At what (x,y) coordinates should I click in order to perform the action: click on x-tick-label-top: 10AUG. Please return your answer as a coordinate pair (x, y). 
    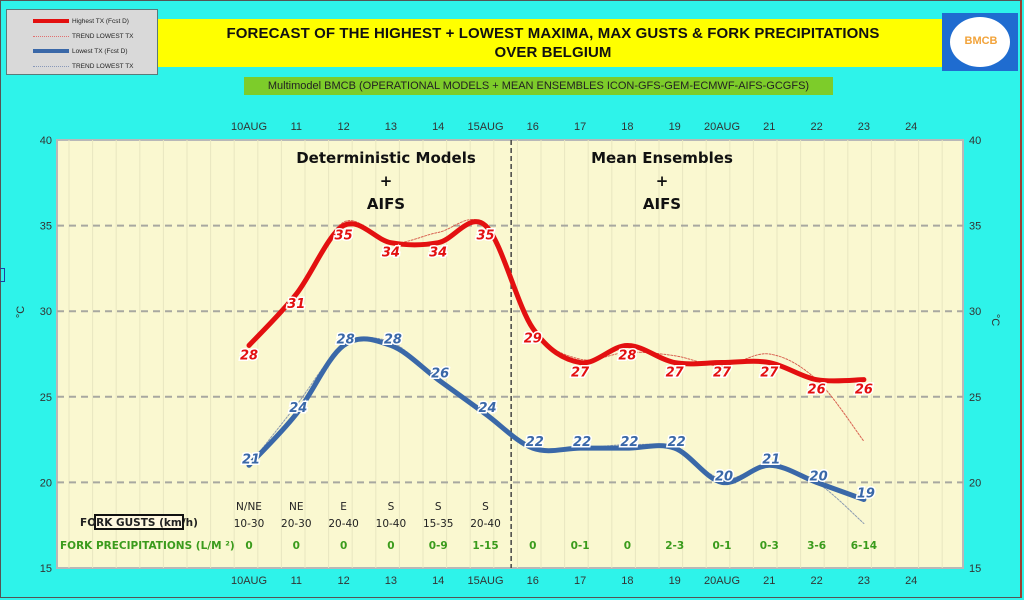
    Looking at the image, I should click on (249, 127).